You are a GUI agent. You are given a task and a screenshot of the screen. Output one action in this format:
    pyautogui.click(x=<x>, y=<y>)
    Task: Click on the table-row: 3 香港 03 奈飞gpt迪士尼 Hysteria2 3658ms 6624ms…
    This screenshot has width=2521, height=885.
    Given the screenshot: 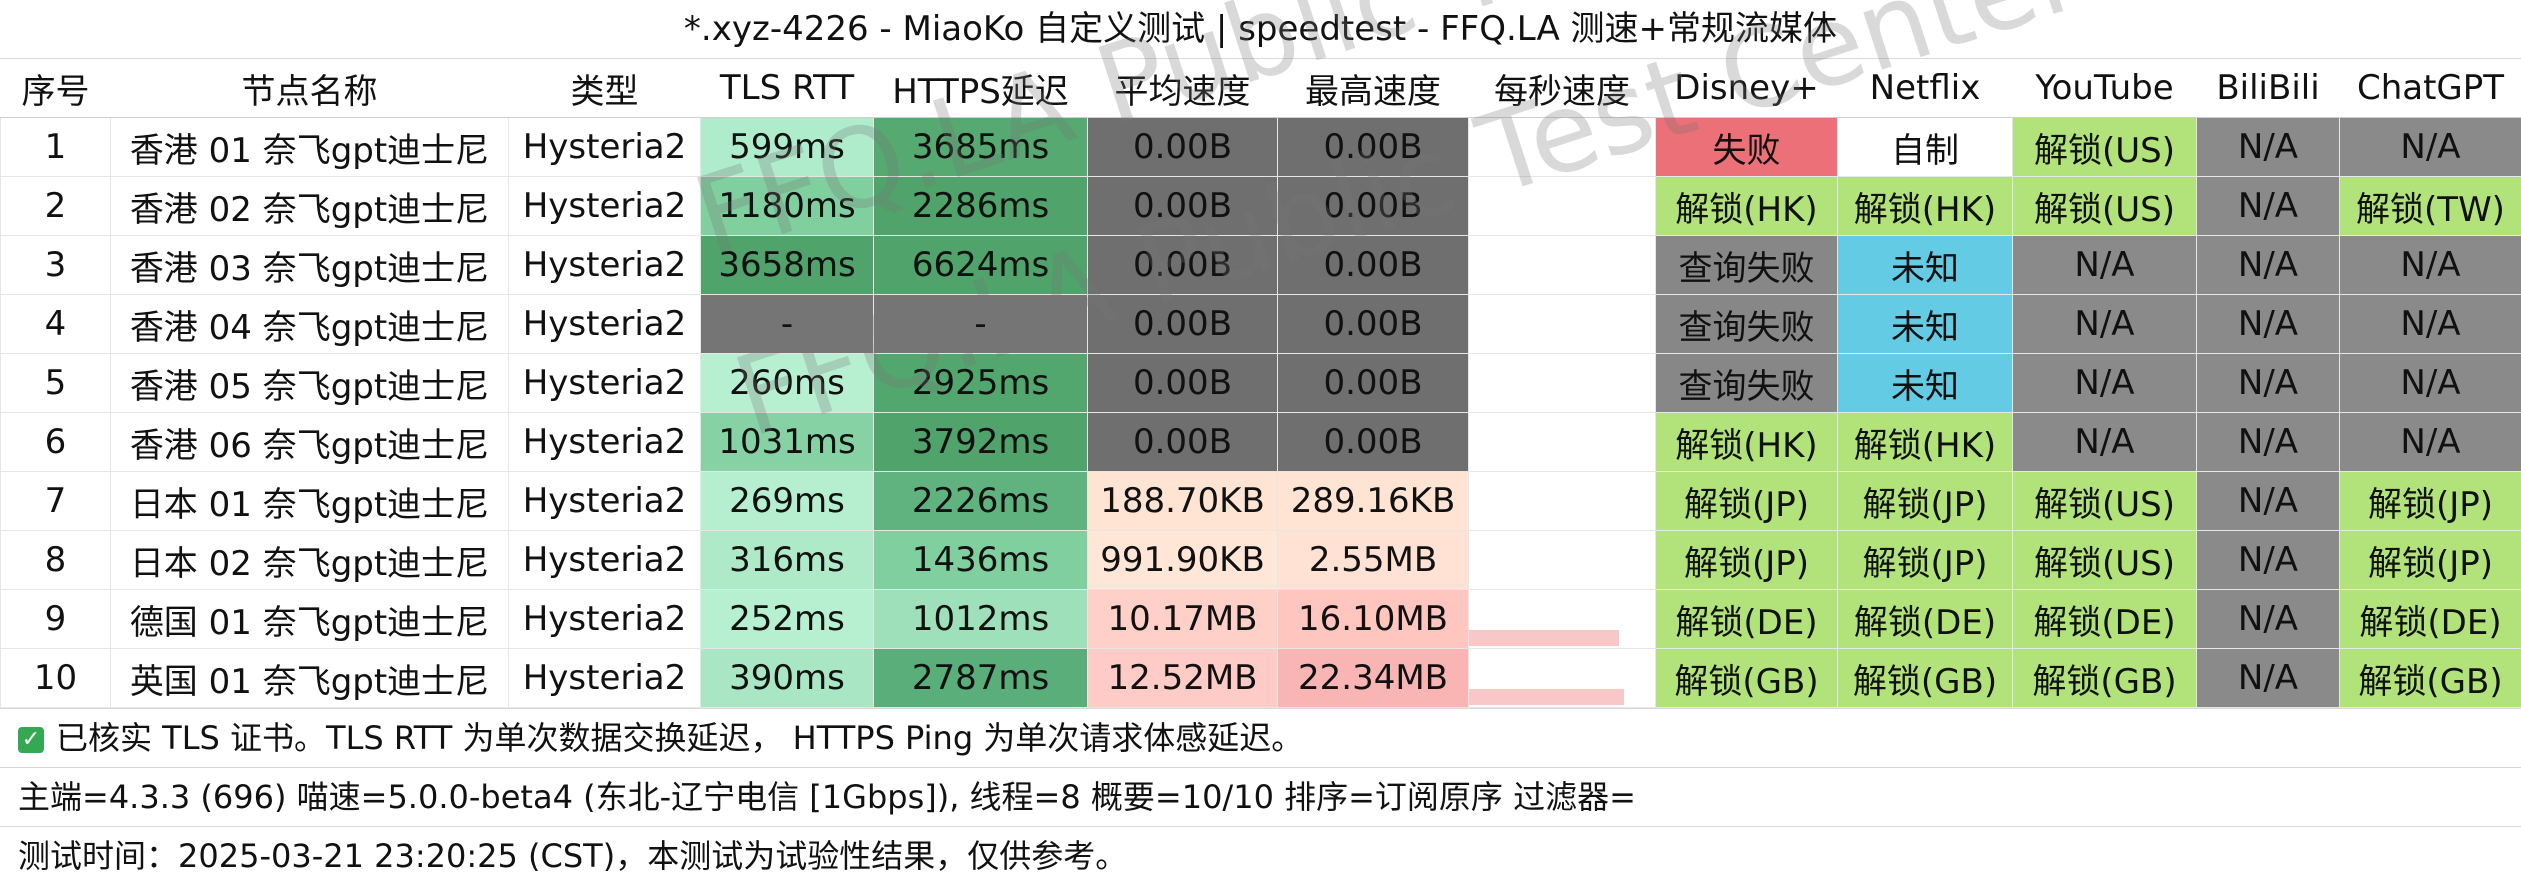 What is the action you would take?
    pyautogui.click(x=1261, y=265)
    